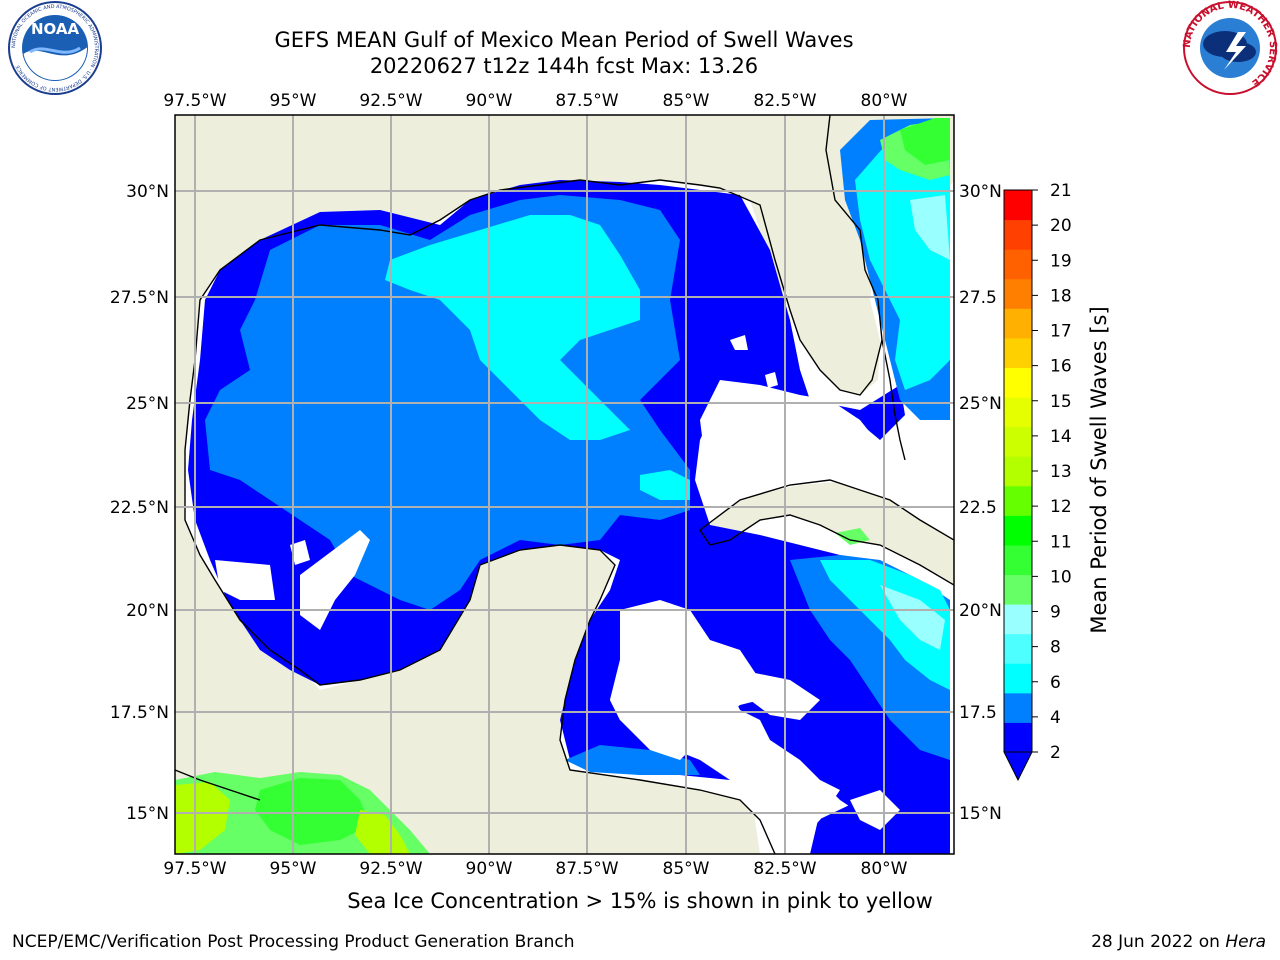 Image resolution: width=1280 pixels, height=960 pixels. Describe the element at coordinates (1061, 542) in the screenshot. I see `colorbar-tick-label: 11` at that location.